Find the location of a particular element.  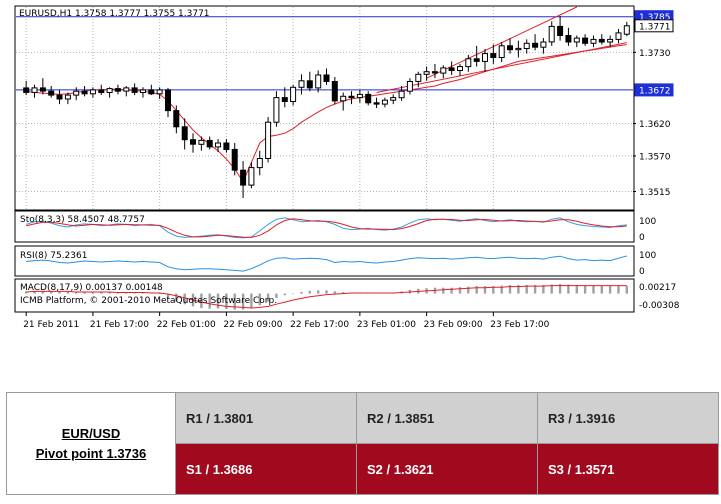

price-tag-label: 1.3672 is located at coordinates (655, 91).